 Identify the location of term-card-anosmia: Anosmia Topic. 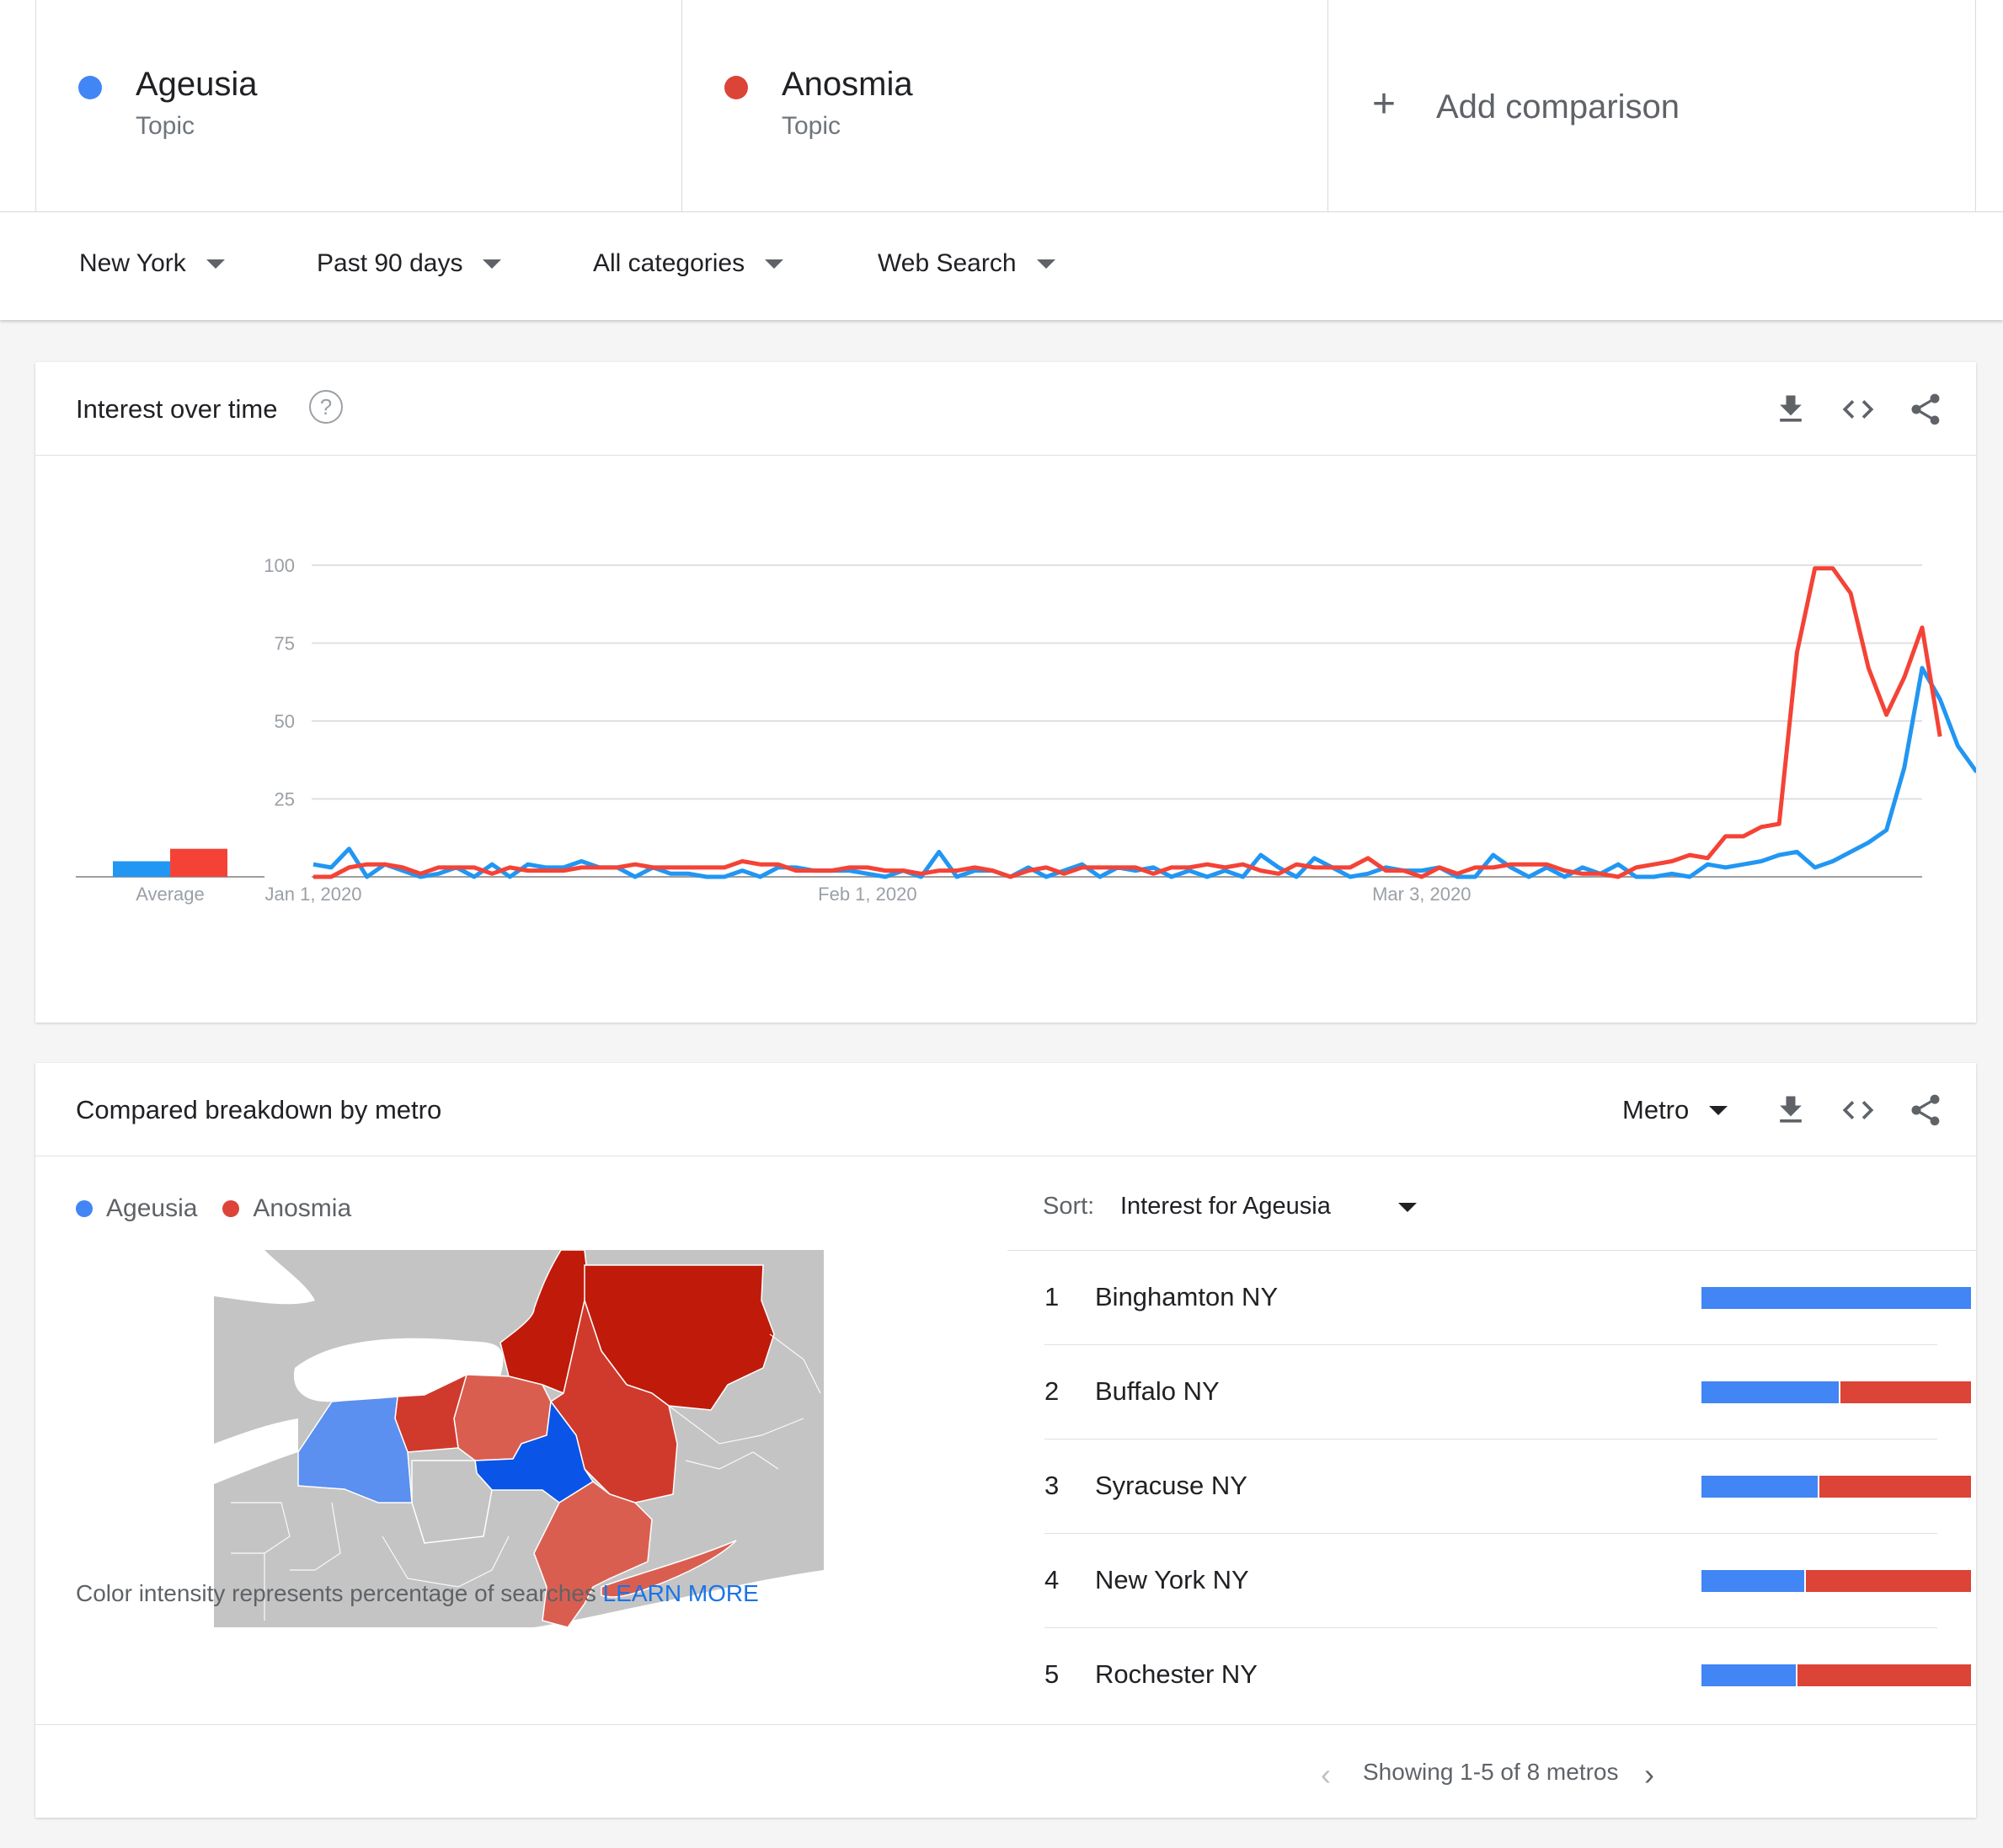
(1004, 105).